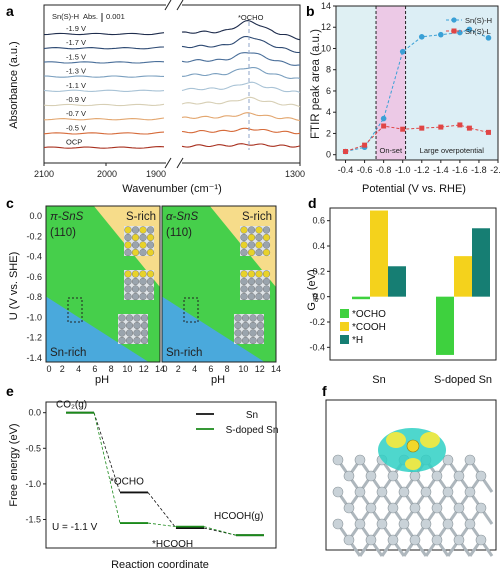 Image resolution: width=501 pixels, height=576 pixels. Describe the element at coordinates (62, 369) in the screenshot. I see `x-tick-label: 2` at that location.